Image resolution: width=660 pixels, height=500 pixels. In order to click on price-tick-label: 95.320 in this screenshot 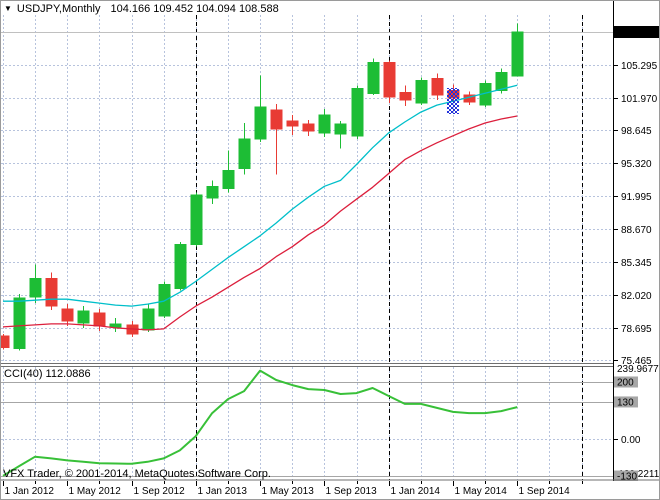, I will do `click(636, 164)`.